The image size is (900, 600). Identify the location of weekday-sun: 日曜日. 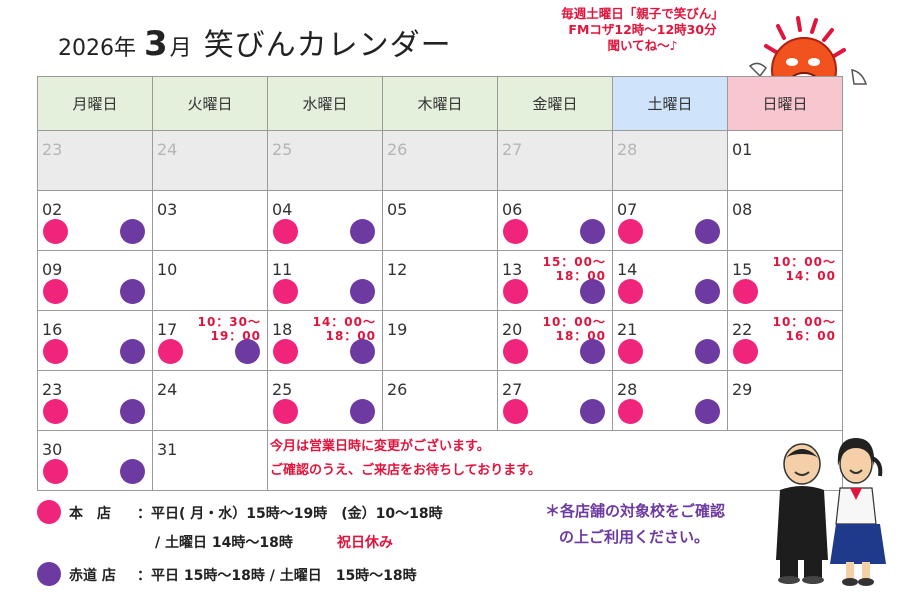
(785, 103).